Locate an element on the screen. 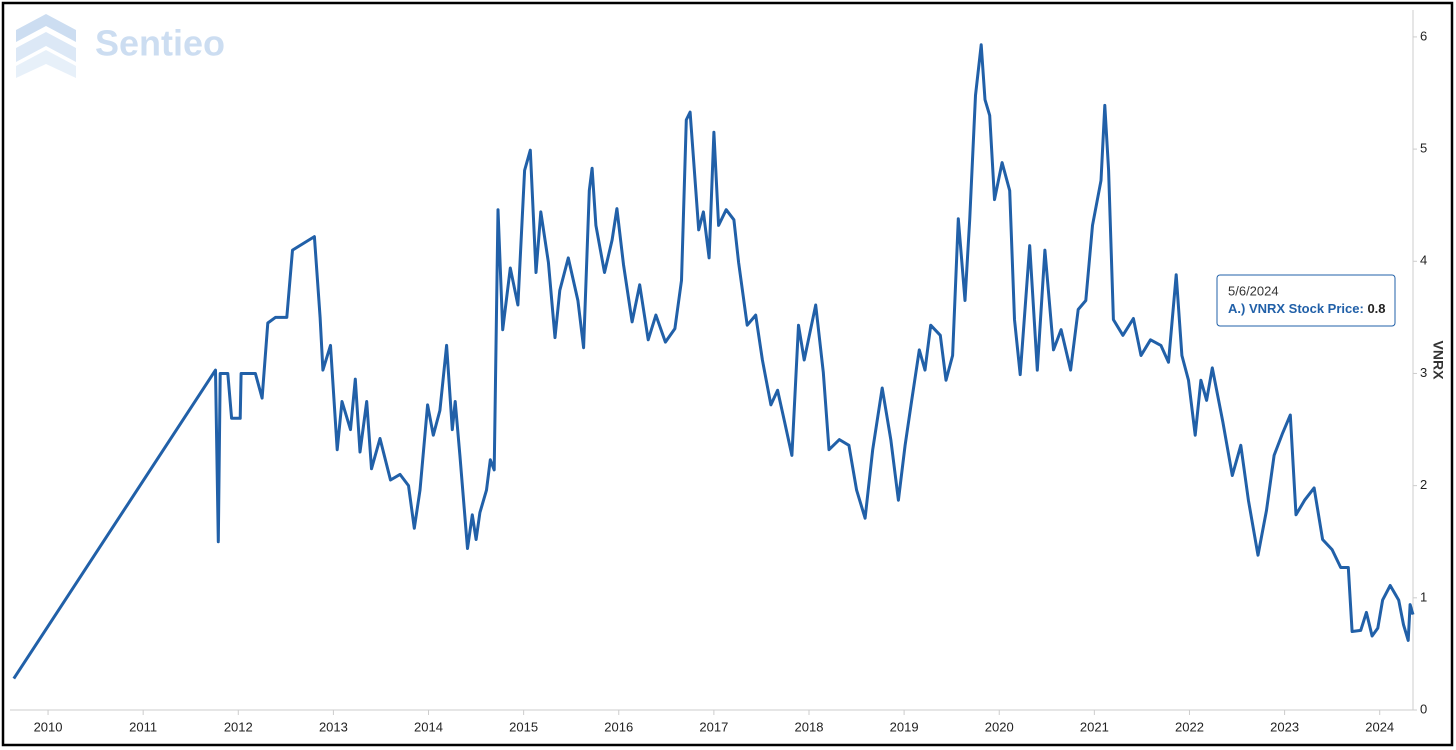  y-tick-label: 3 is located at coordinates (1423, 372).